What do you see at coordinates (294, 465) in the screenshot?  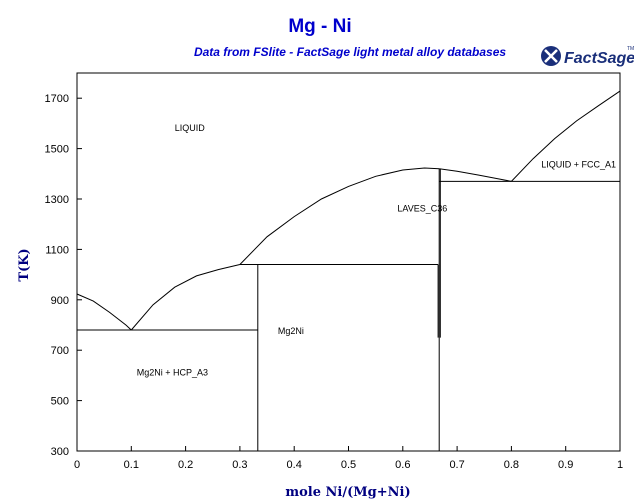 I see `x-tick-label: 0.4` at bounding box center [294, 465].